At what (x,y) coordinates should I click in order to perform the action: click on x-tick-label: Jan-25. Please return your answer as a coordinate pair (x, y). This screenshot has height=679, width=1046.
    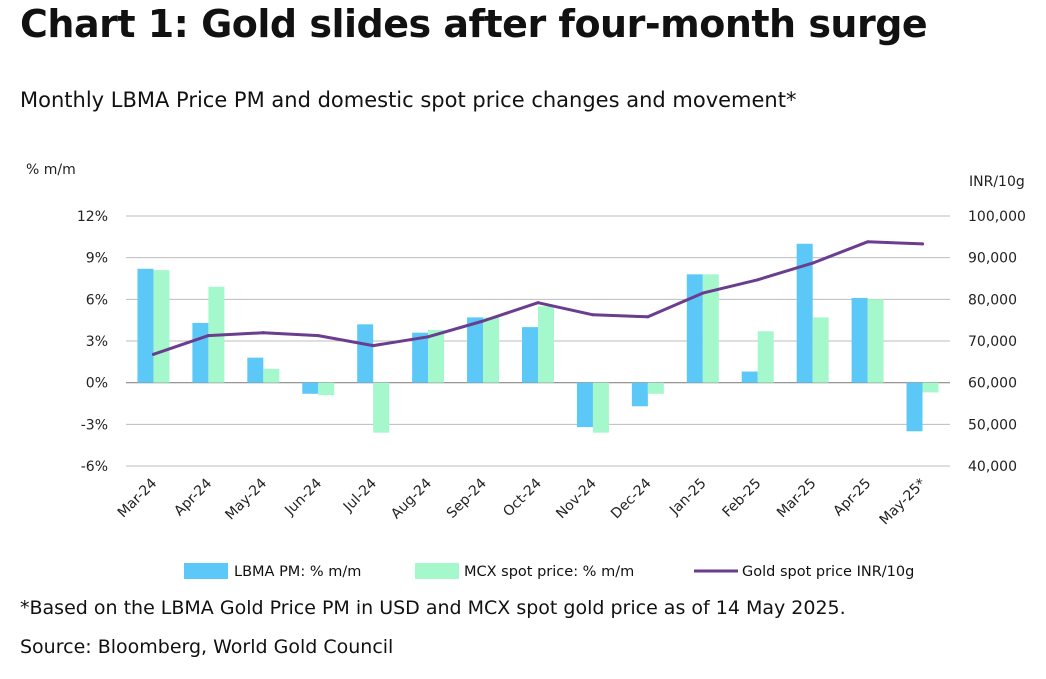
    Looking at the image, I should click on (687, 497).